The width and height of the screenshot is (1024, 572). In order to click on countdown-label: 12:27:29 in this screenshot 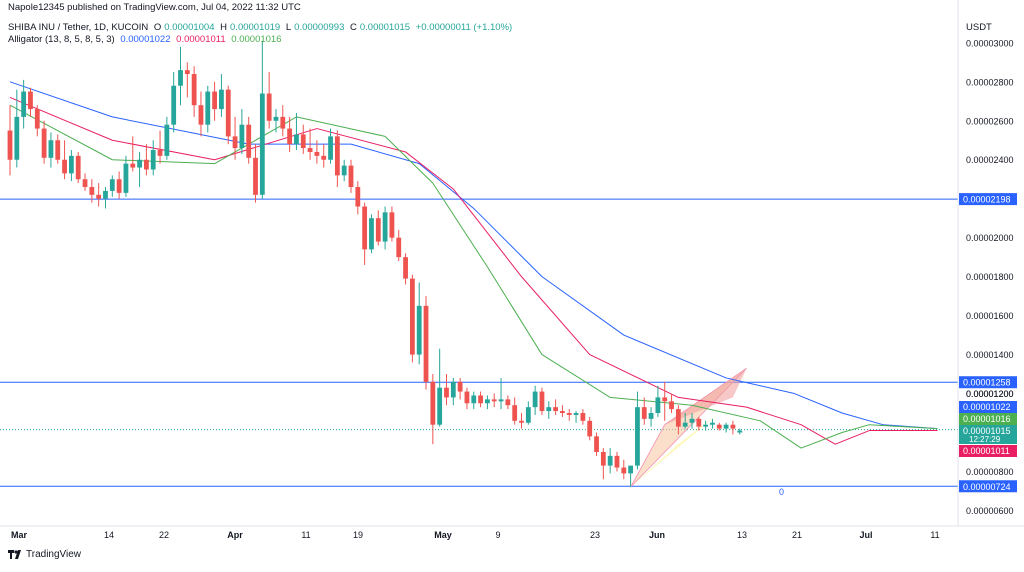, I will do `click(985, 439)`.